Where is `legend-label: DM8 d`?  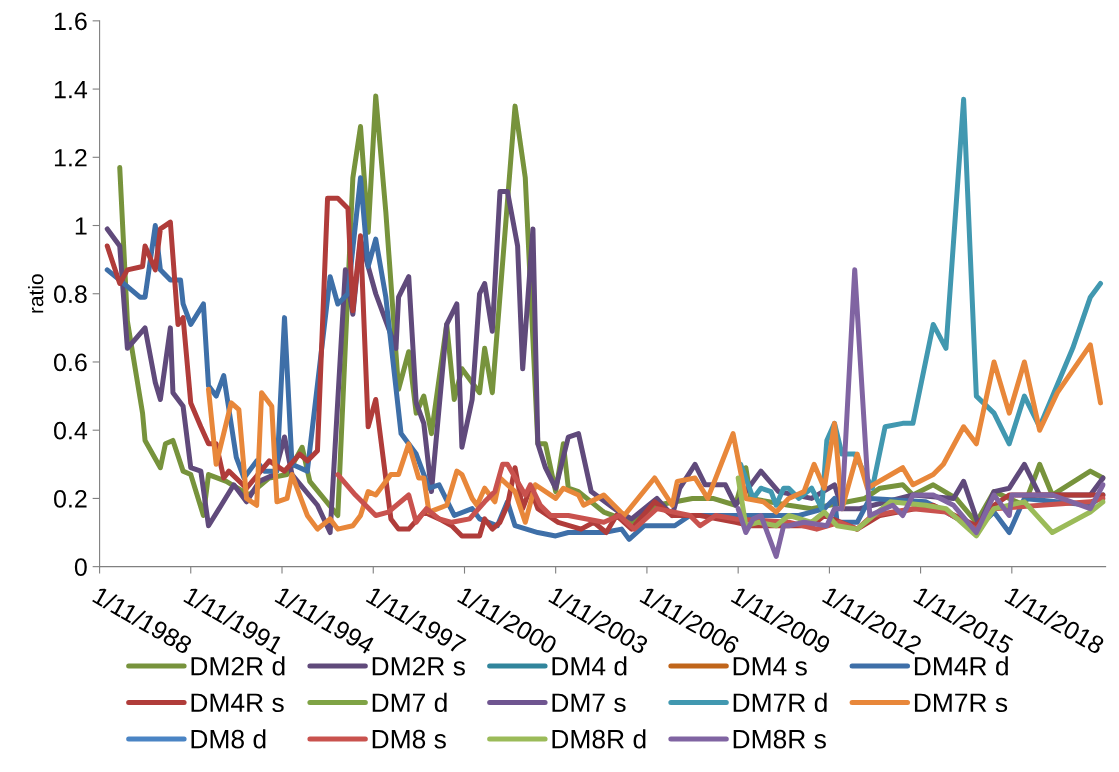 legend-label: DM8 d is located at coordinates (228, 739).